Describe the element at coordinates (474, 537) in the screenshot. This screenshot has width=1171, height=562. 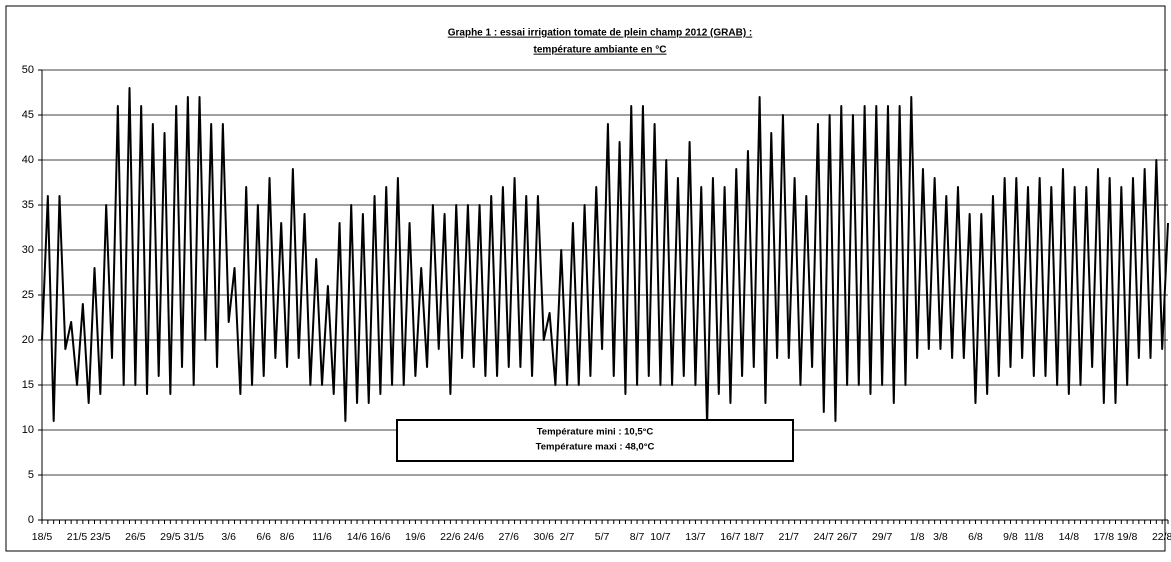
I see `x-tick-label: 24/6` at that location.